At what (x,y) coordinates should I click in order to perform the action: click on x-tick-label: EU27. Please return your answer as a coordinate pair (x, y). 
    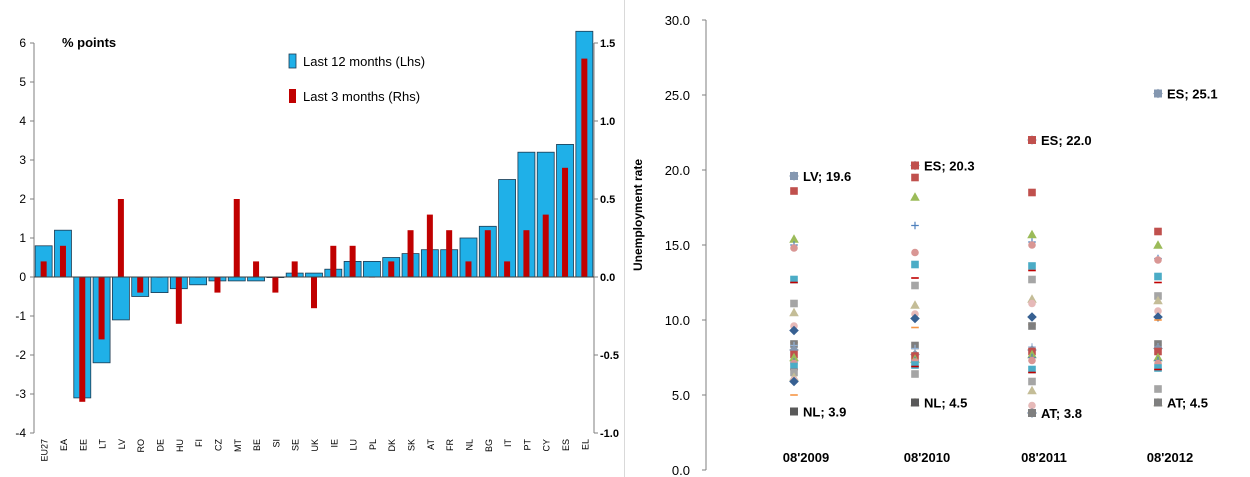
    Looking at the image, I should click on (45, 450).